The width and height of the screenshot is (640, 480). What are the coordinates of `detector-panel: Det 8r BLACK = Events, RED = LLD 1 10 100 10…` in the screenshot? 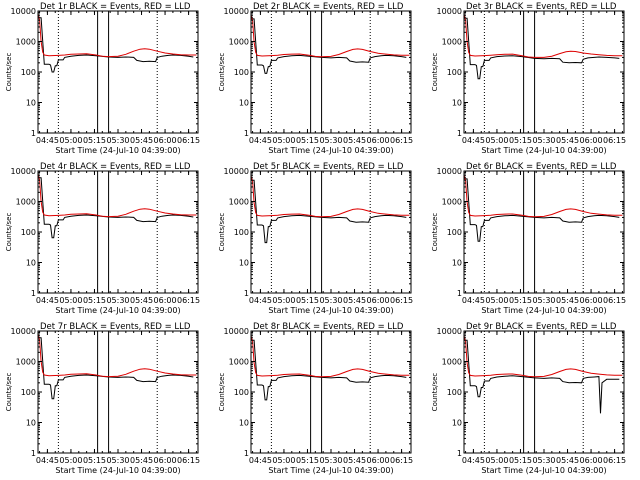 It's located at (315, 398).